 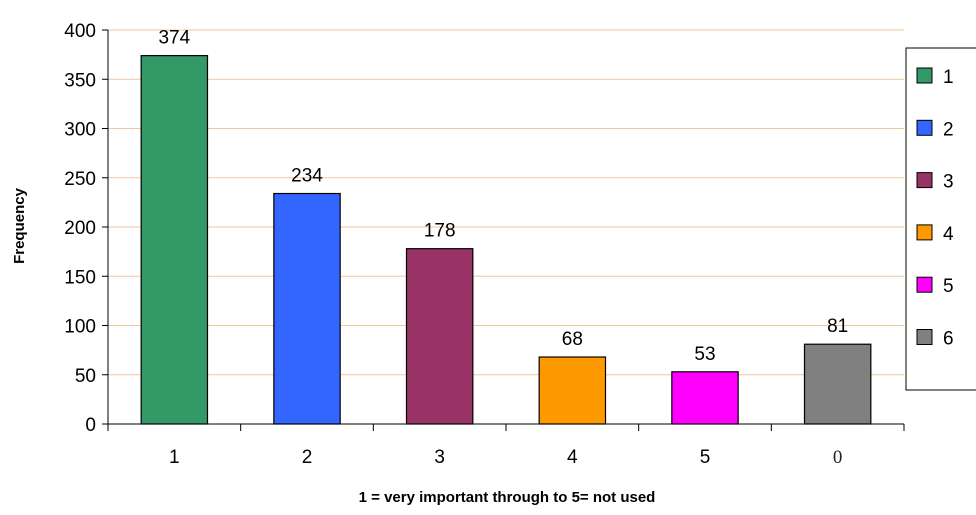 I want to click on x-tick-label: 3, so click(x=439, y=457).